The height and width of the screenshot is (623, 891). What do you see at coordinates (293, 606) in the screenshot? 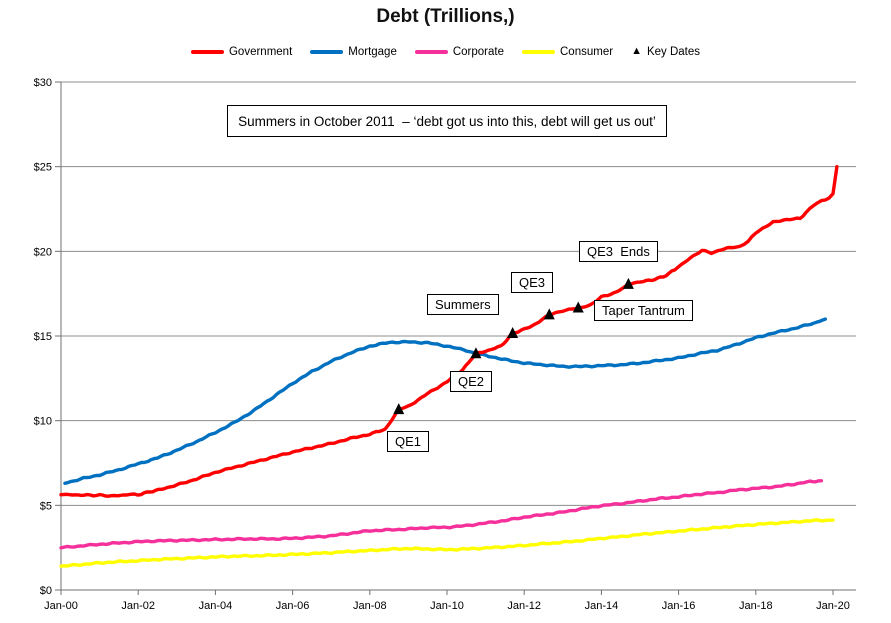
I see `x-axis-label: Jan-06` at bounding box center [293, 606].